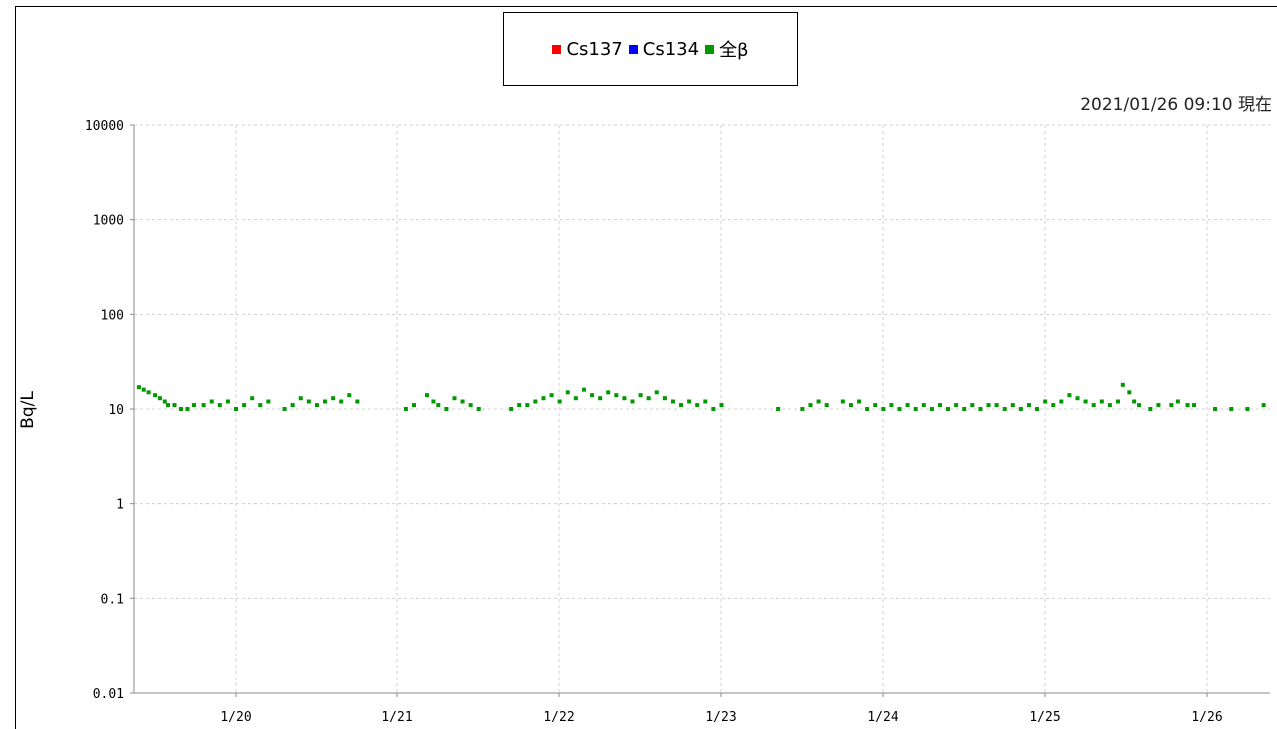 The height and width of the screenshot is (729, 1277). What do you see at coordinates (104, 126) in the screenshot?
I see `y-tick-label: 10000` at bounding box center [104, 126].